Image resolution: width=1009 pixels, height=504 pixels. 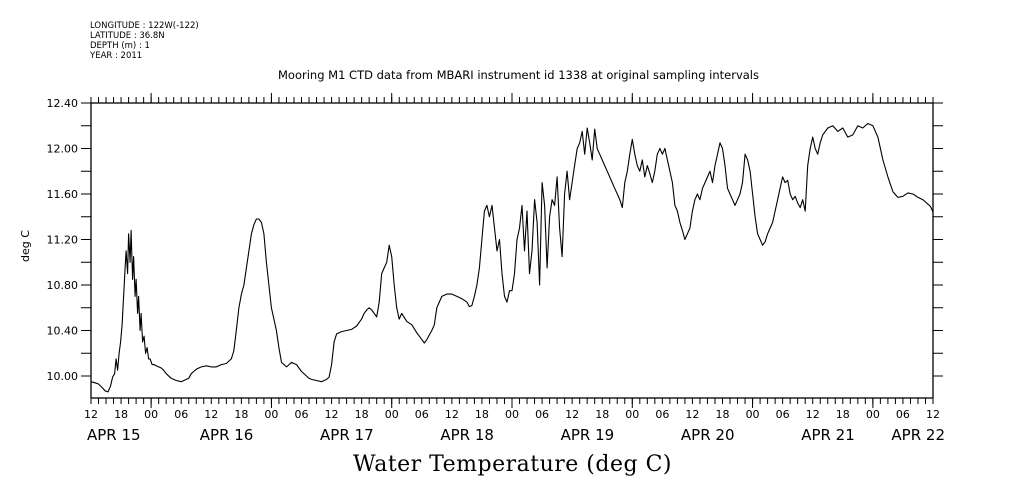 What do you see at coordinates (116, 56) in the screenshot?
I see `year-label: YEAR : 2011` at bounding box center [116, 56].